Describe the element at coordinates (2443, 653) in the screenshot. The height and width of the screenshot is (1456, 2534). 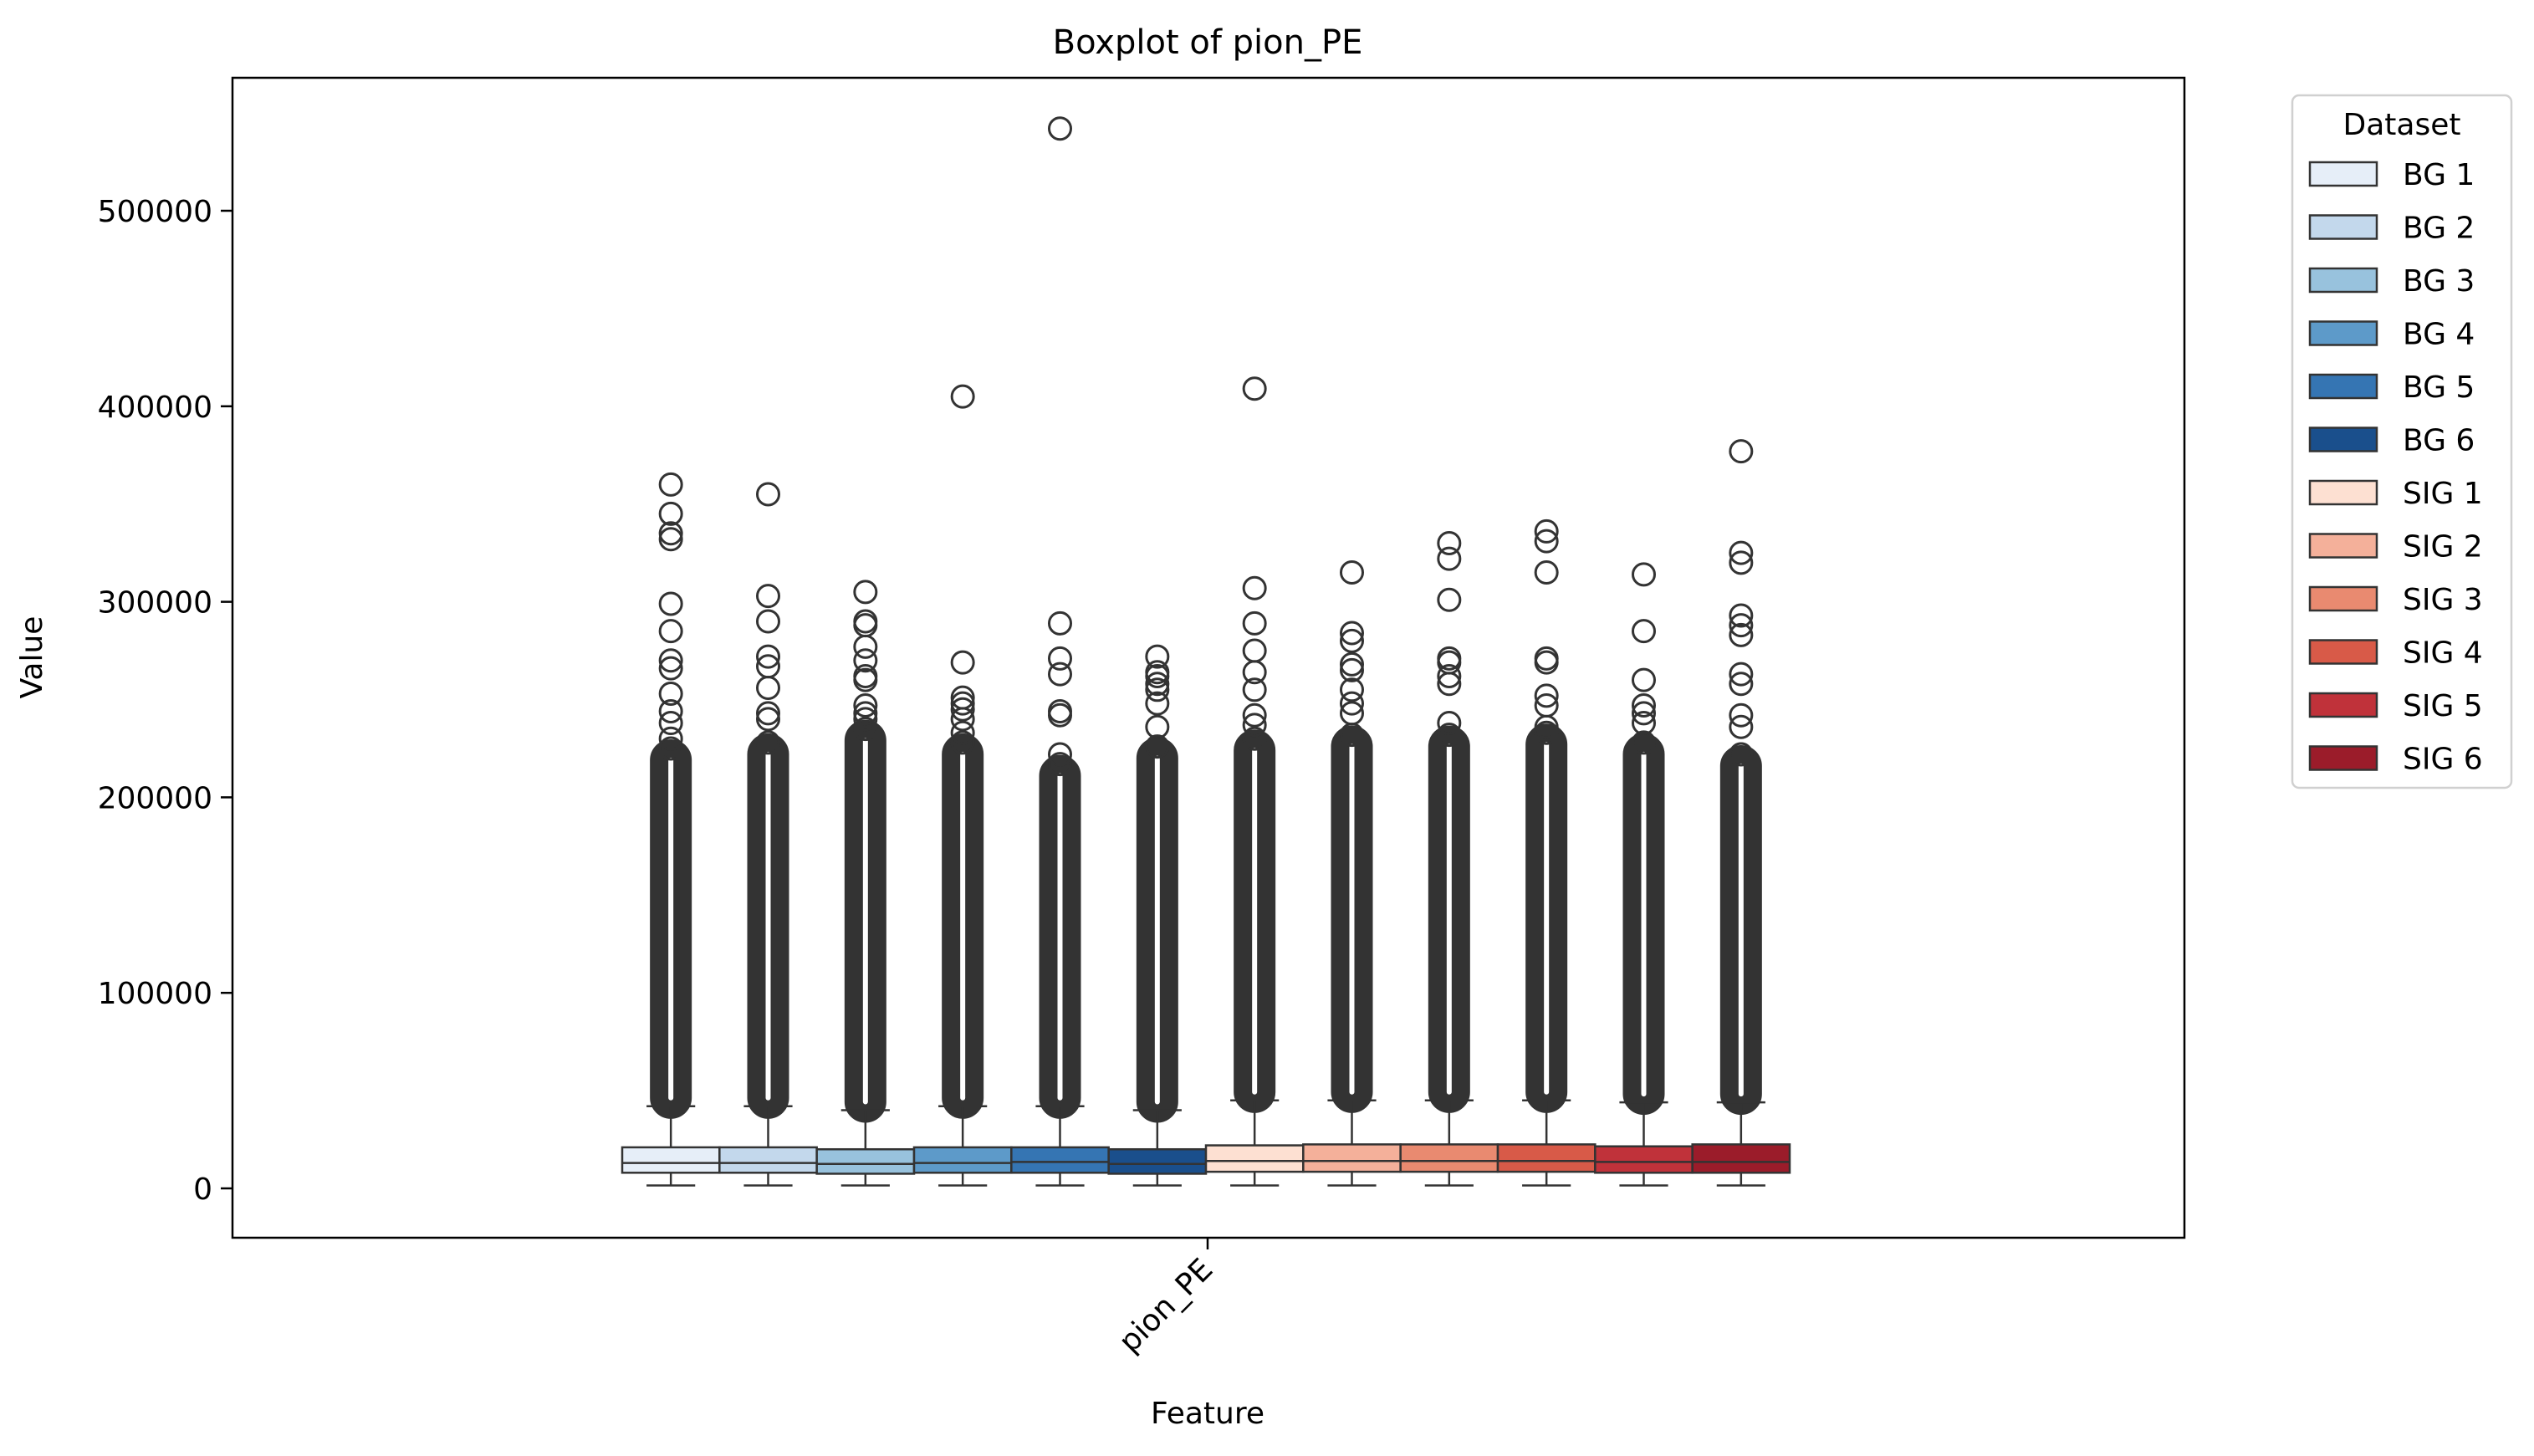
I see `legend-label: SIG 4` at that location.